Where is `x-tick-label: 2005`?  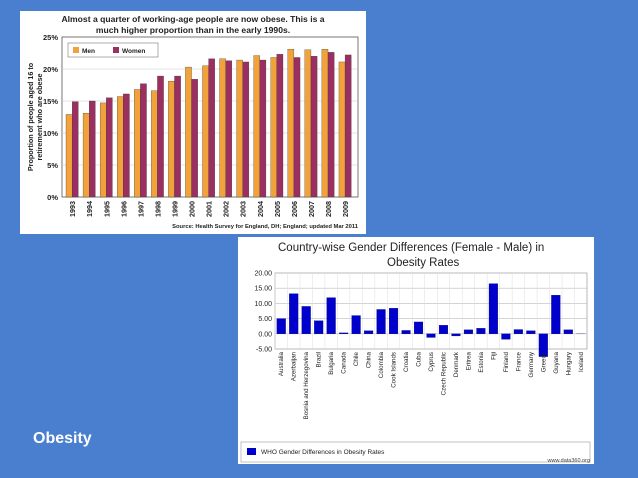
x-tick-label: 2005 is located at coordinates (277, 209).